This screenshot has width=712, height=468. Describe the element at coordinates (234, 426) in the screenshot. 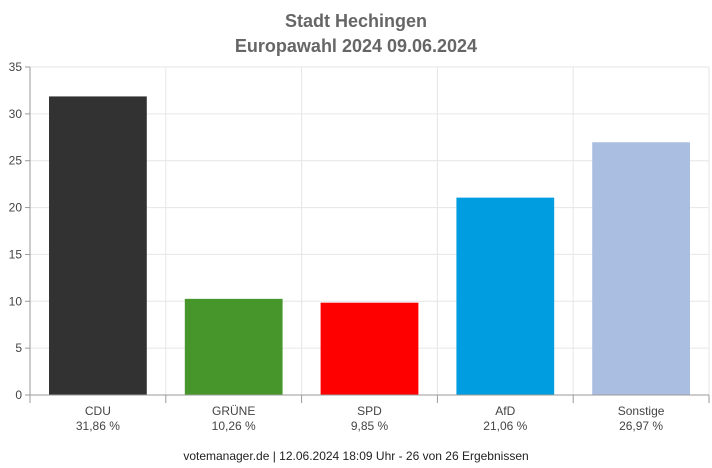

I see `x-value-label: 10,26 %` at that location.